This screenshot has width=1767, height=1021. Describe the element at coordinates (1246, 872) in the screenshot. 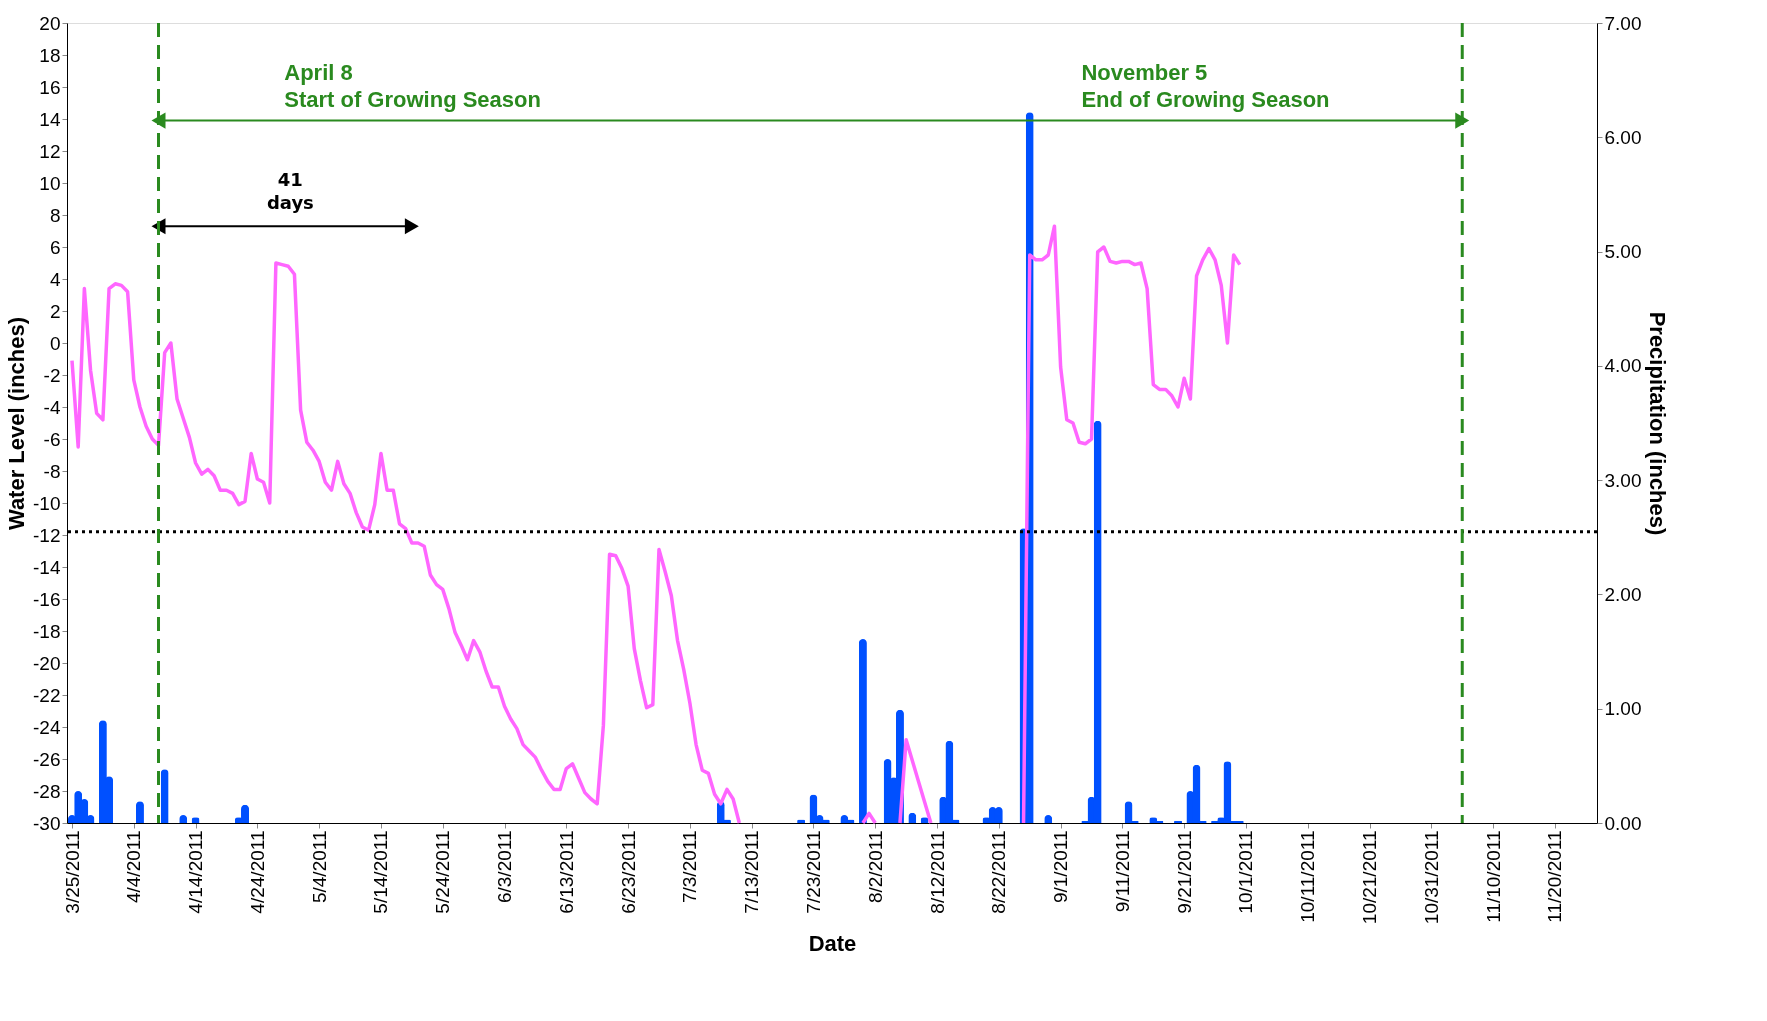

I see `x-tick-label: 10/1/2011` at that location.